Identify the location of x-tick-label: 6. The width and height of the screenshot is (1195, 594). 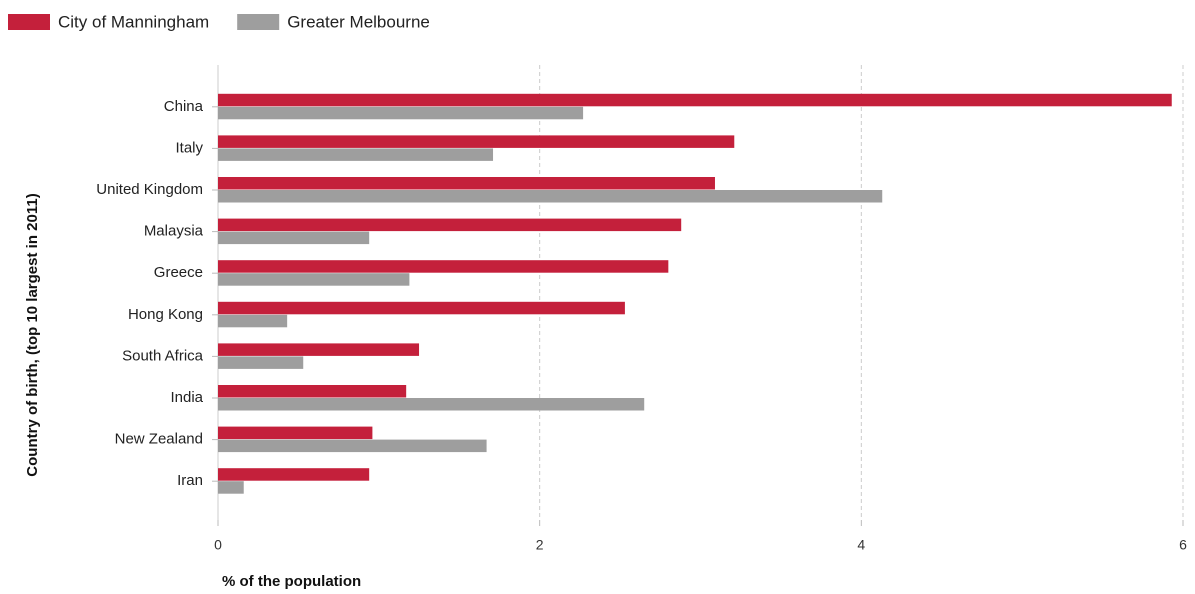
(1183, 545).